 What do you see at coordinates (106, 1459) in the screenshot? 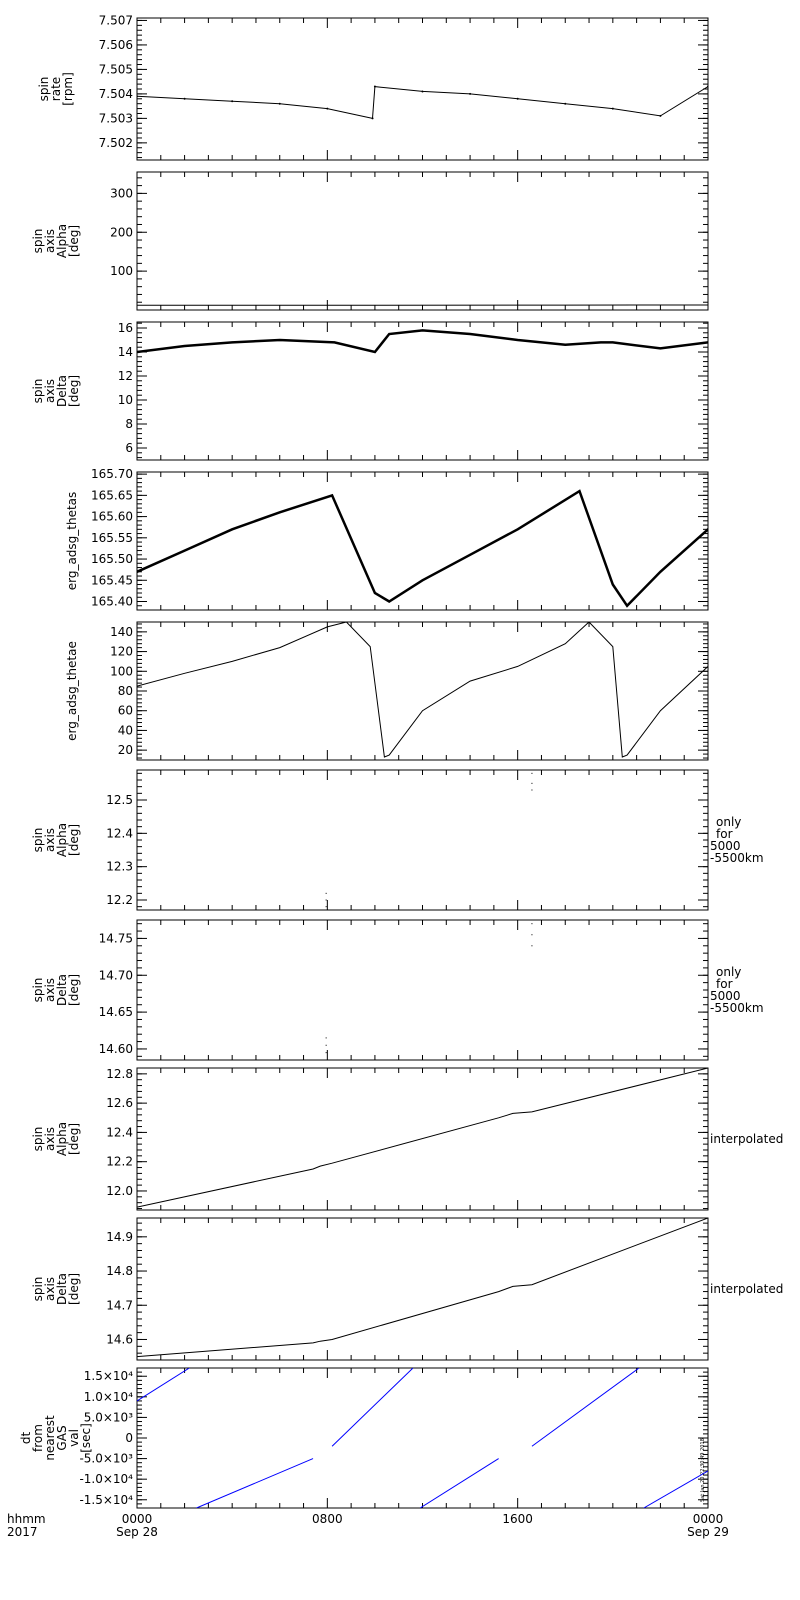
I see `y-tick-label: -5.0×10³` at bounding box center [106, 1459].